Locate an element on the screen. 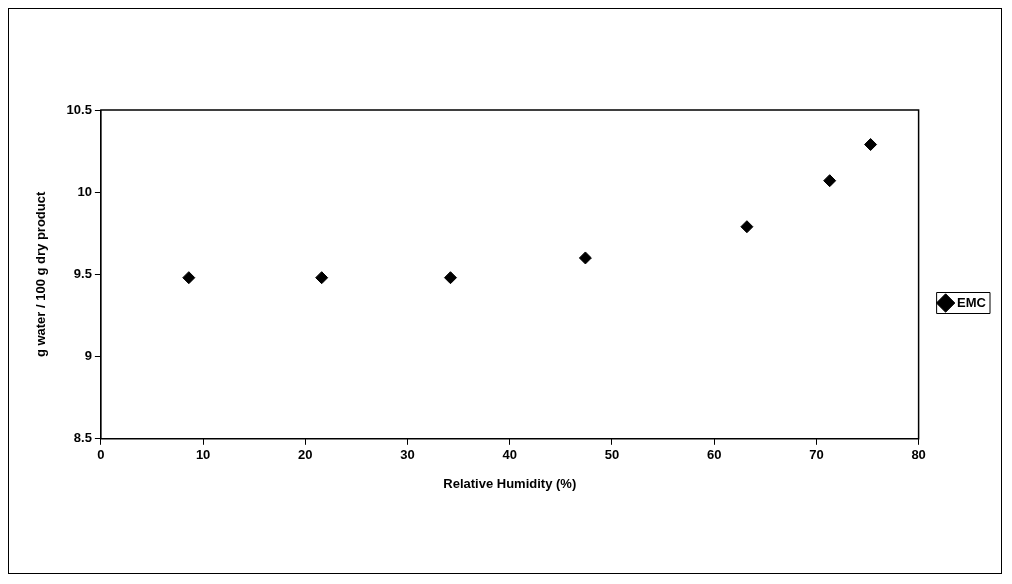  y-tick-label: 10.5 is located at coordinates (79, 109).